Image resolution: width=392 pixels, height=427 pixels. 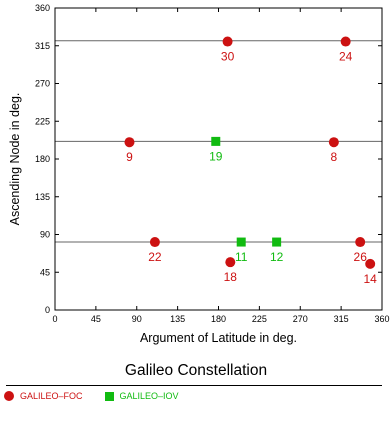 I want to click on x-tick-label: 0, so click(x=54, y=319).